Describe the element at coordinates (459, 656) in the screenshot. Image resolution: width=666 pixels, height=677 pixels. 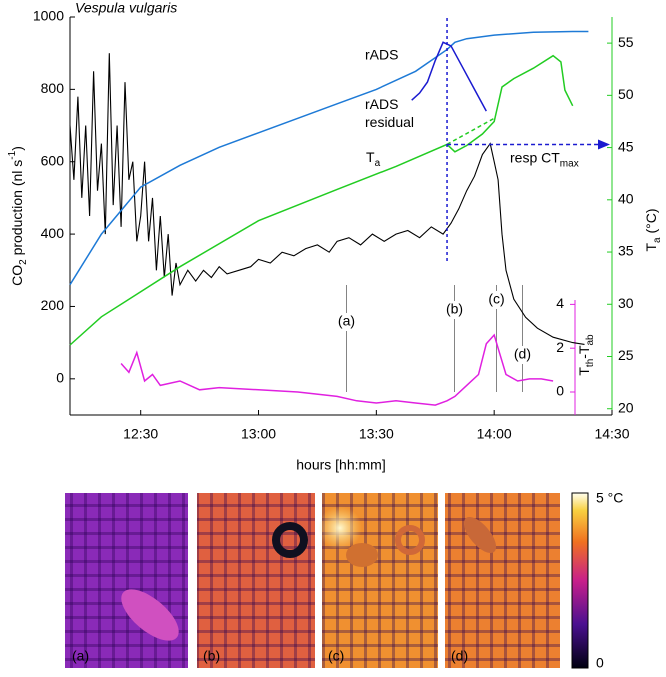
I see `panel-label: (d)` at that location.